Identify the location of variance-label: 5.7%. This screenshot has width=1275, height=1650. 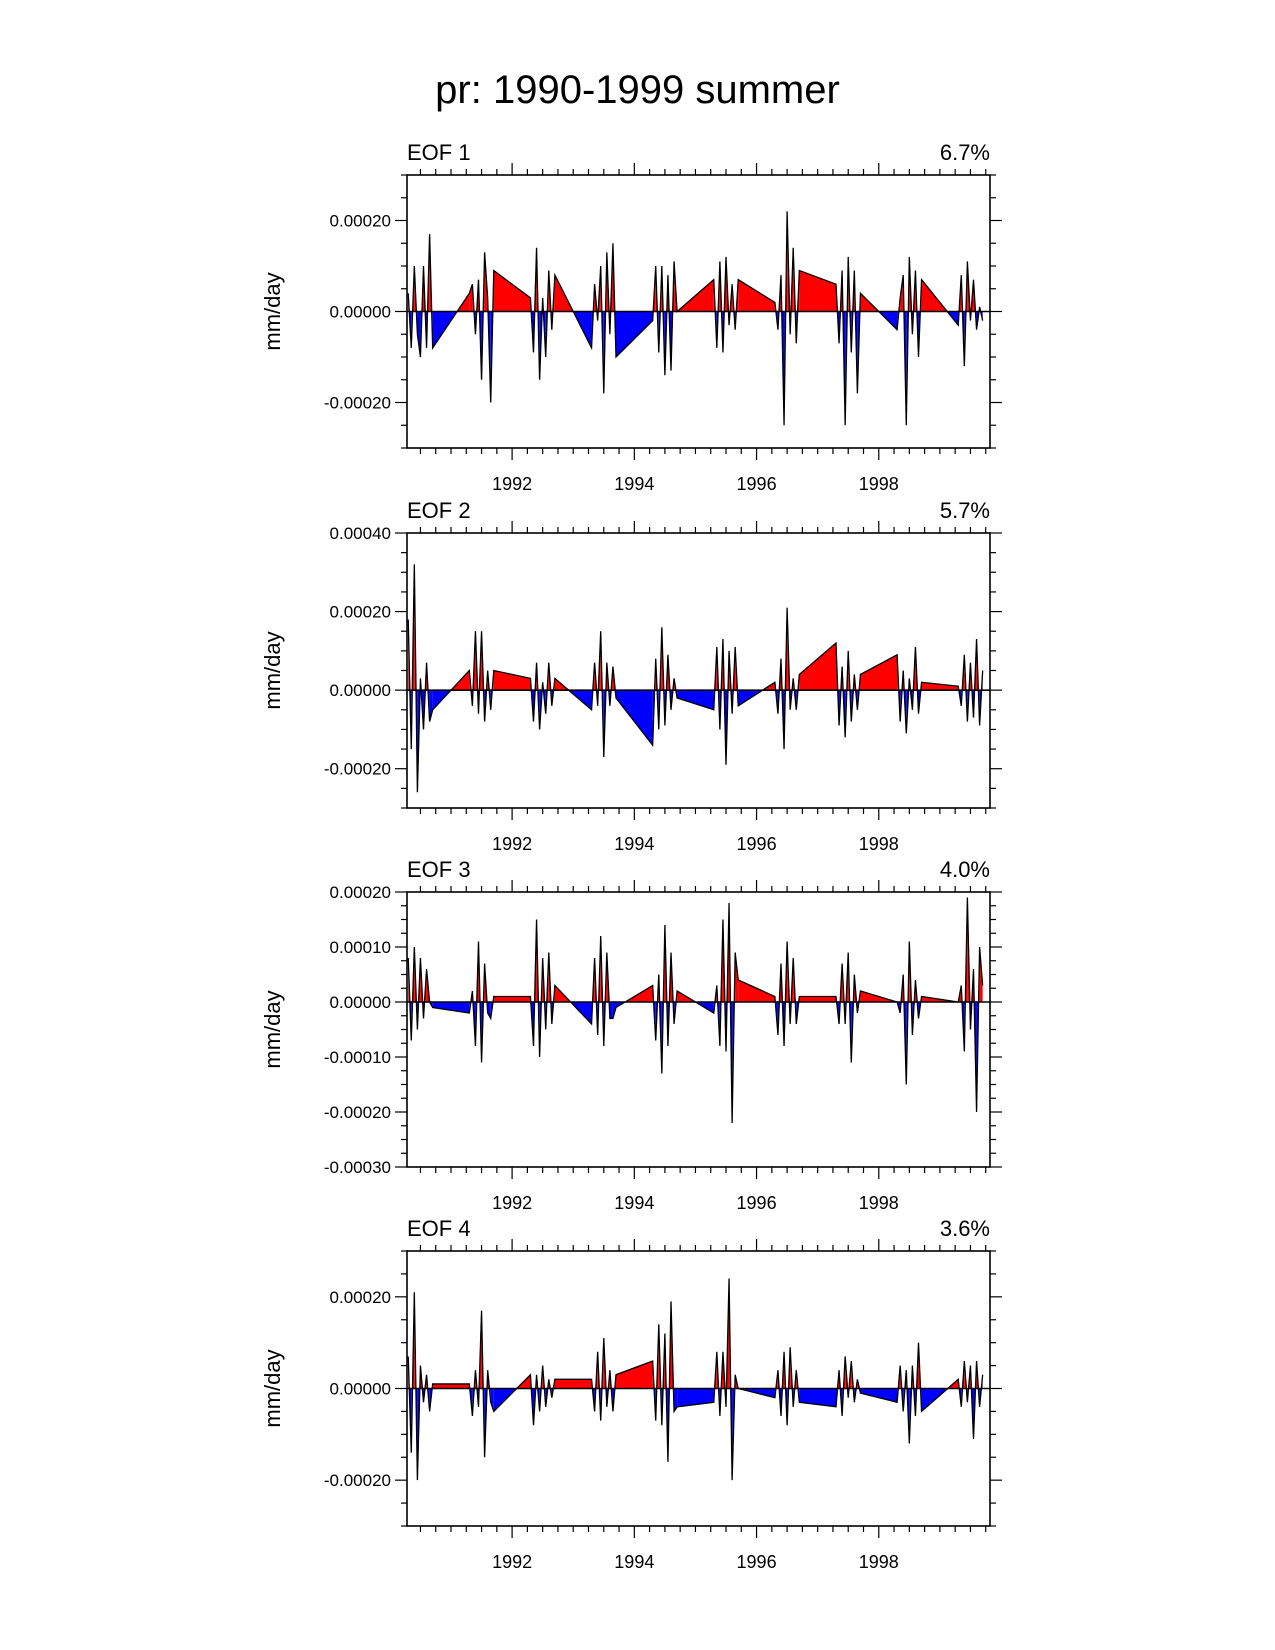
(965, 510).